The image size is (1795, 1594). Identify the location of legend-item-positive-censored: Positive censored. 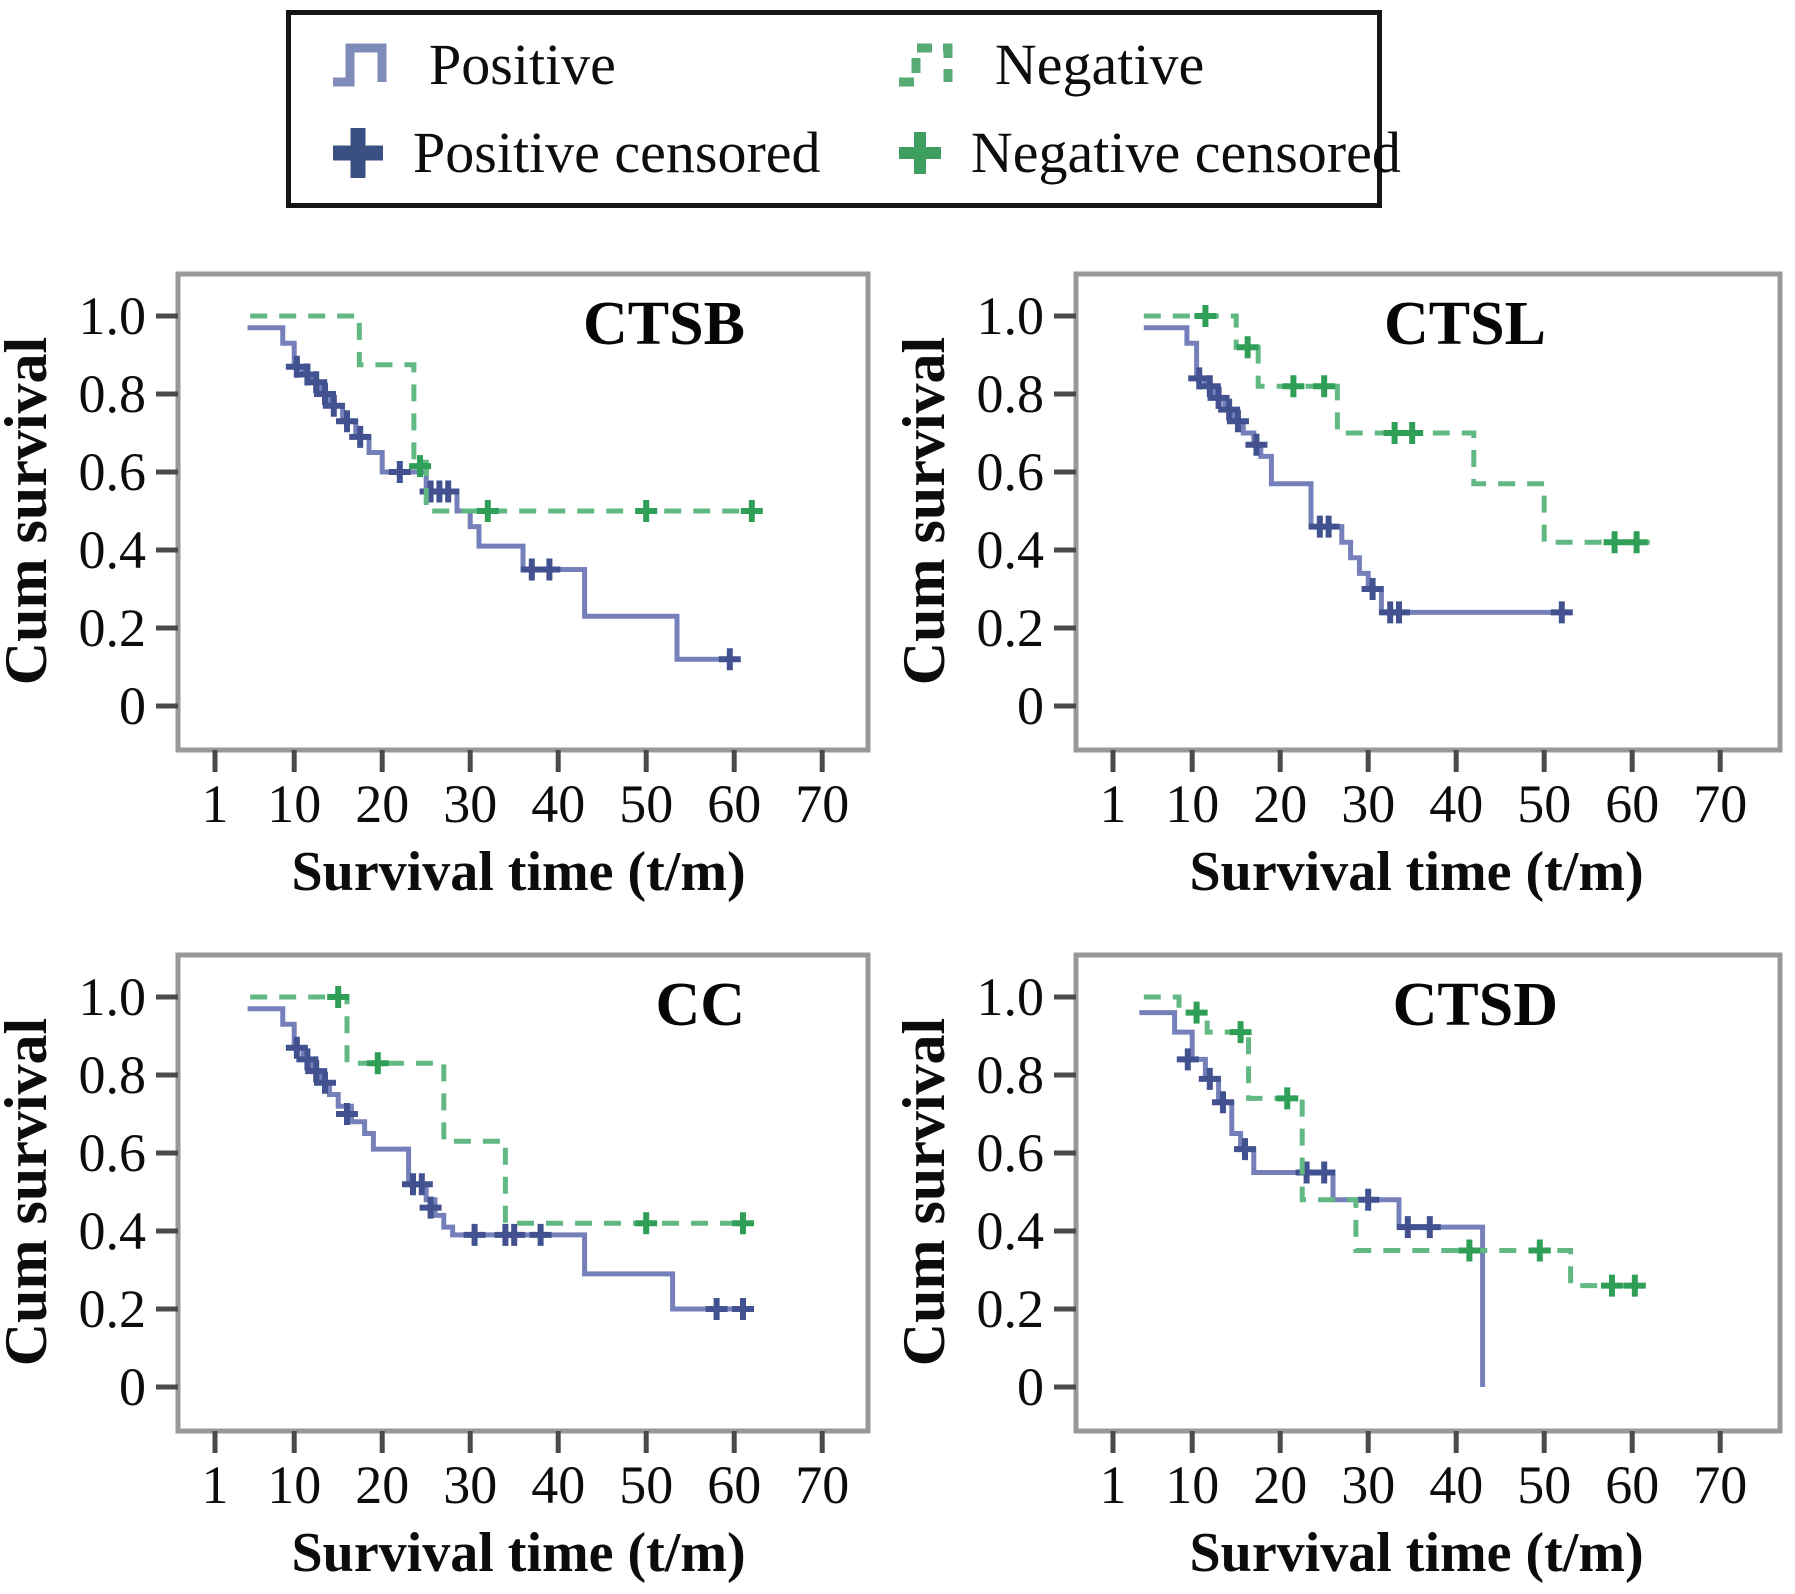
(612, 153).